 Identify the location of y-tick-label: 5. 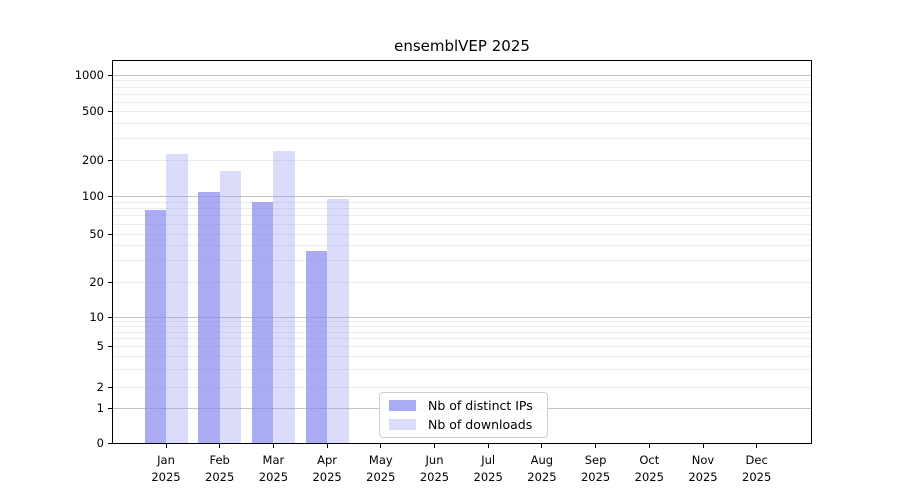
(100, 346).